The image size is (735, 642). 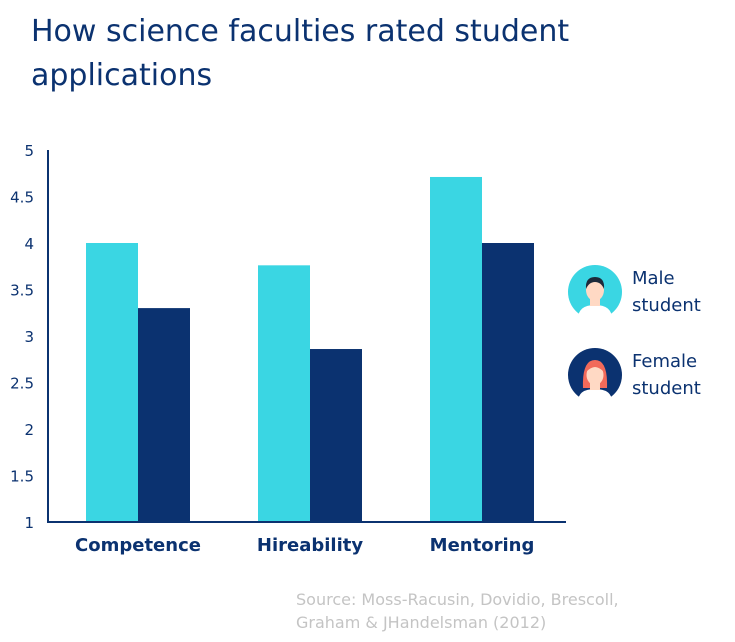 What do you see at coordinates (595, 375) in the screenshot?
I see `female-avatar-icon` at bounding box center [595, 375].